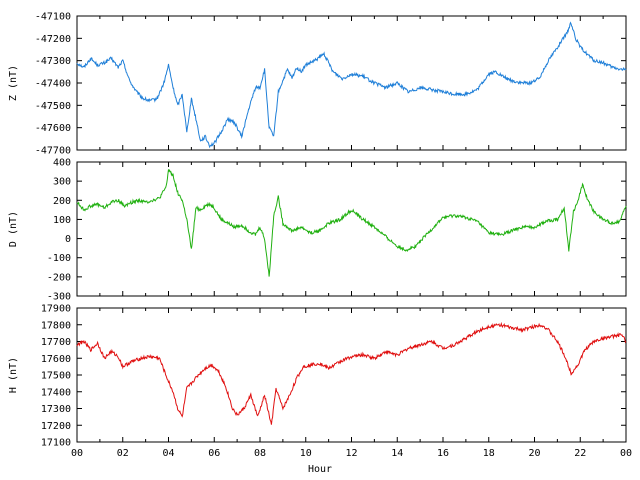  Describe the element at coordinates (580, 453) in the screenshot. I see `x-tick-label: 22` at that location.